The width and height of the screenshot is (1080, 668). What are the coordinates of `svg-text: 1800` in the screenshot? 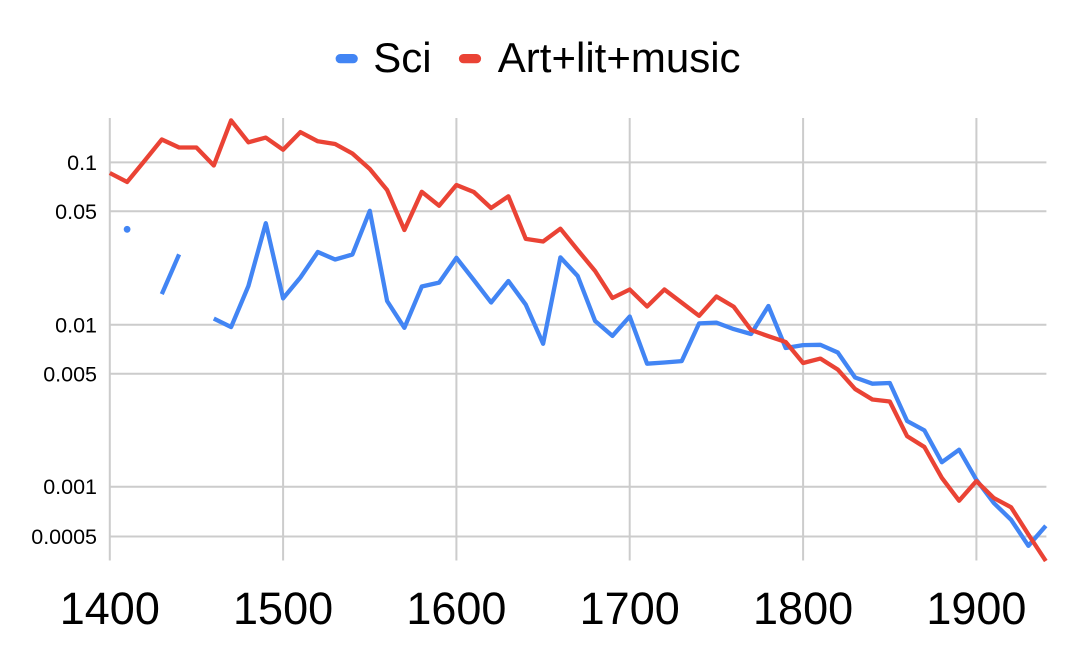 It's located at (803, 608).